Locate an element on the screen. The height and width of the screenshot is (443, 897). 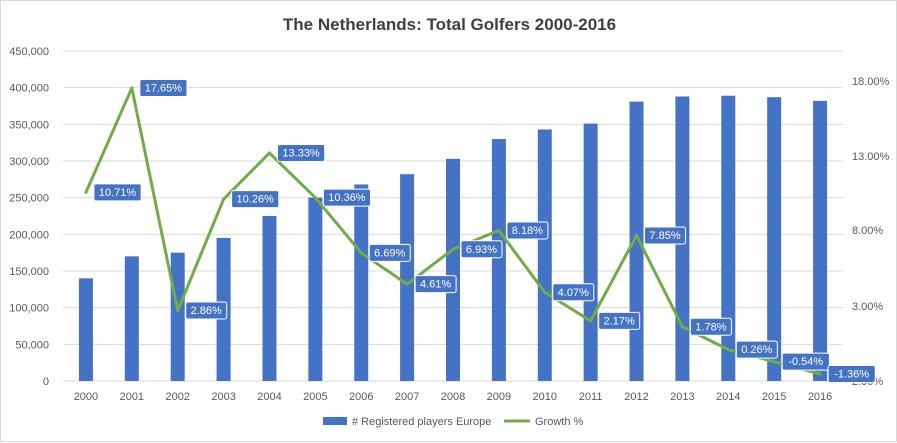
y-left-tick-label: 150,000 is located at coordinates (29, 272).